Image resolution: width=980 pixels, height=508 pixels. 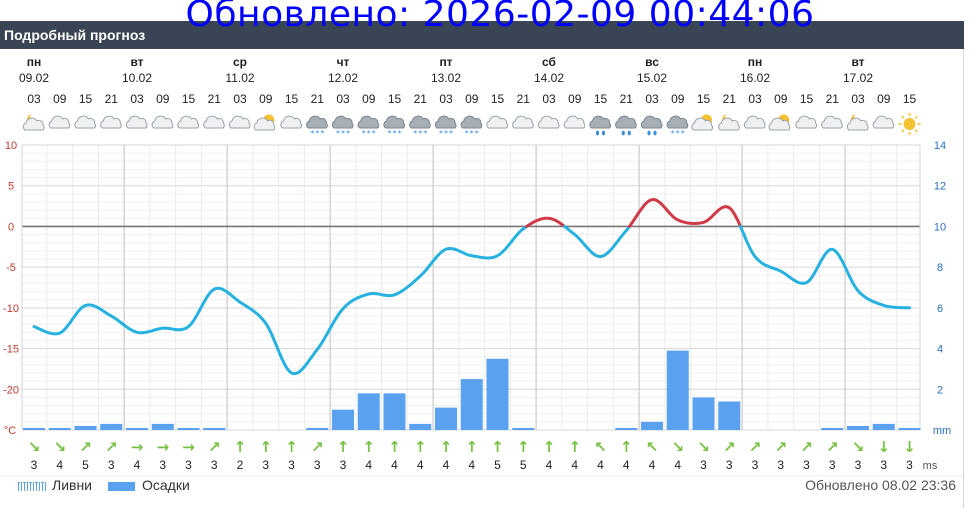 I want to click on y-tick-left: 5, so click(x=11, y=187).